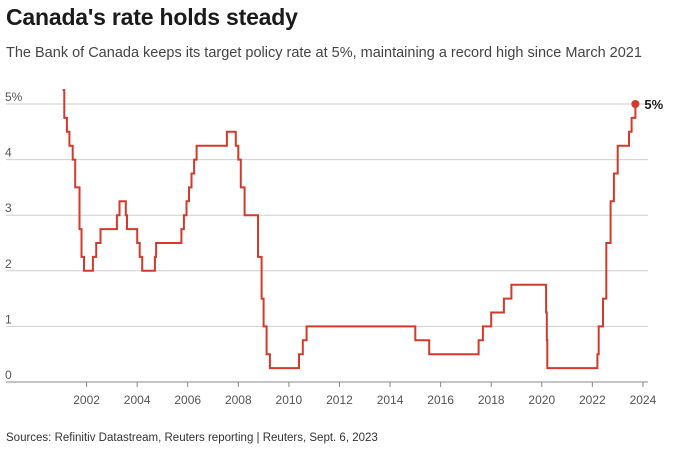 The image size is (673, 454). I want to click on y-tick-label: 3, so click(8, 208).